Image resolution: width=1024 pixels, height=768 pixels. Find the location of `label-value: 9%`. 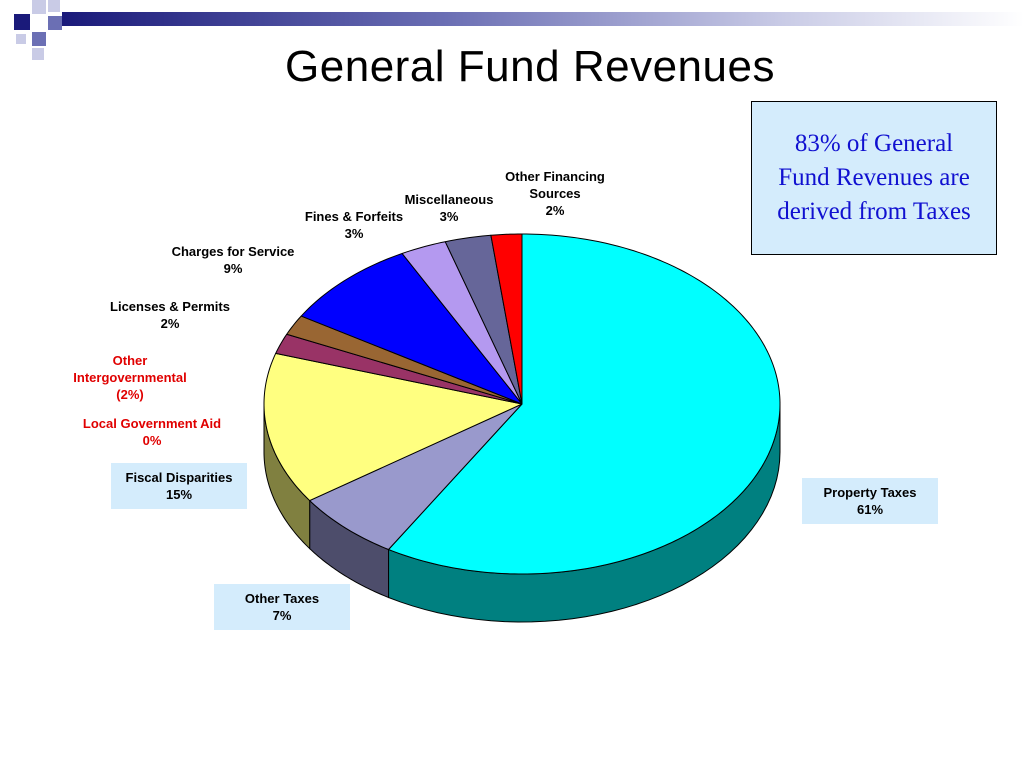

label-value: 9% is located at coordinates (233, 268).